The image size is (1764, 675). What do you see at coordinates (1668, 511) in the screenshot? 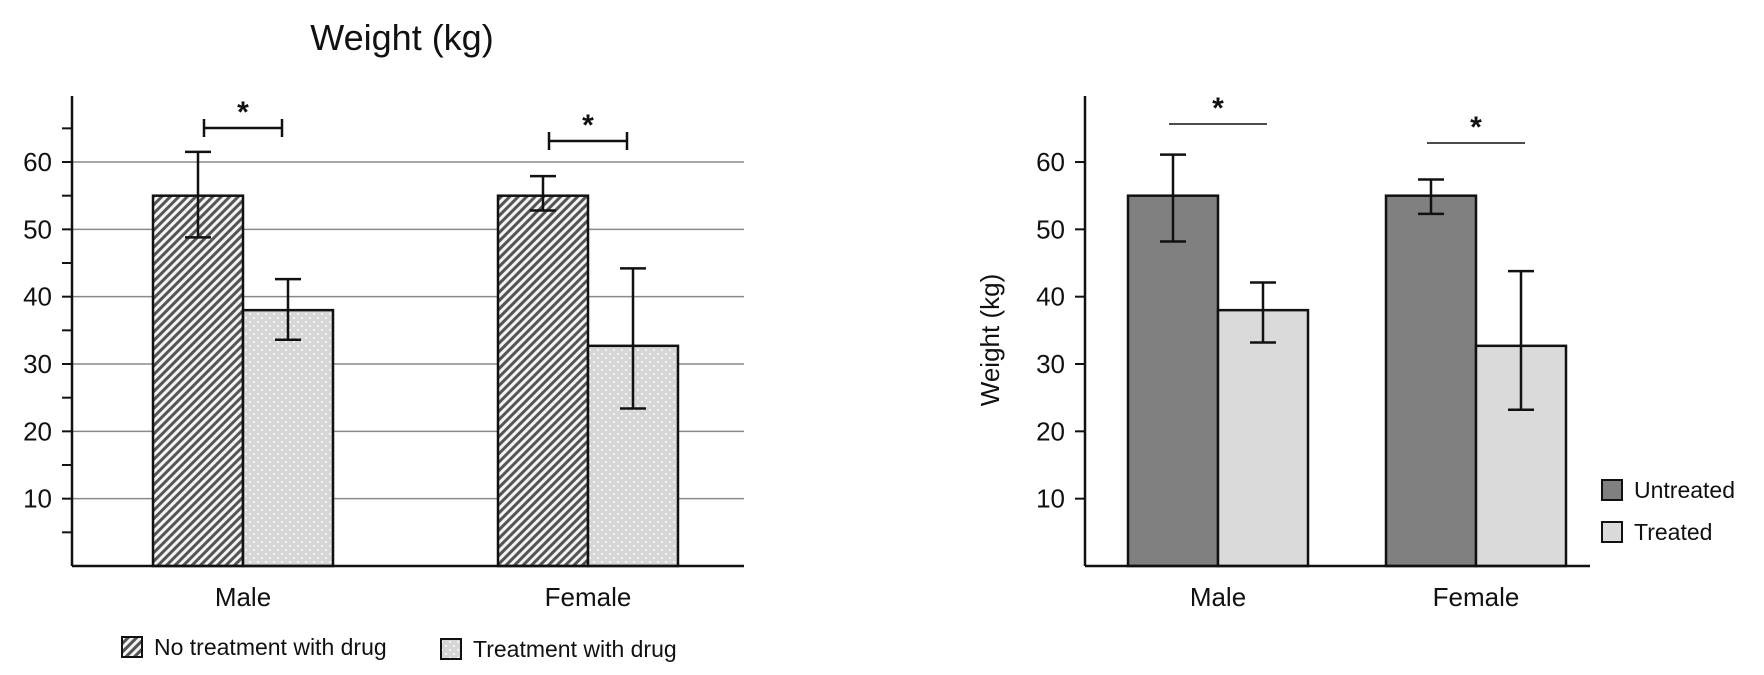
I see `right-legend: Untreated Treated` at bounding box center [1668, 511].